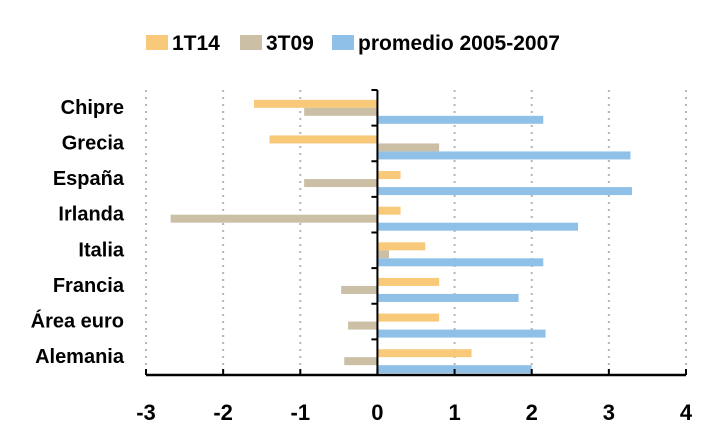  Describe the element at coordinates (301, 412) in the screenshot. I see `x-tick-label-1: -1` at that location.